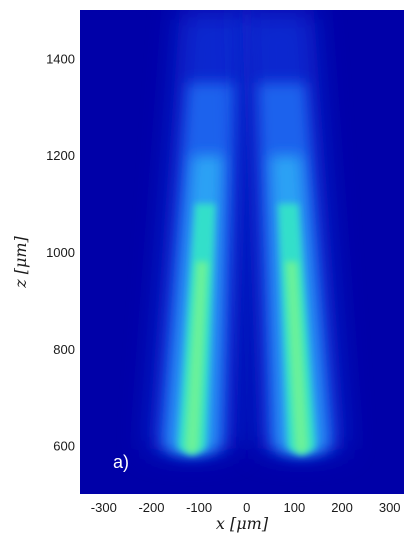 The width and height of the screenshot is (406, 533). What do you see at coordinates (64, 446) in the screenshot?
I see `y-tick-label: 600` at bounding box center [64, 446].